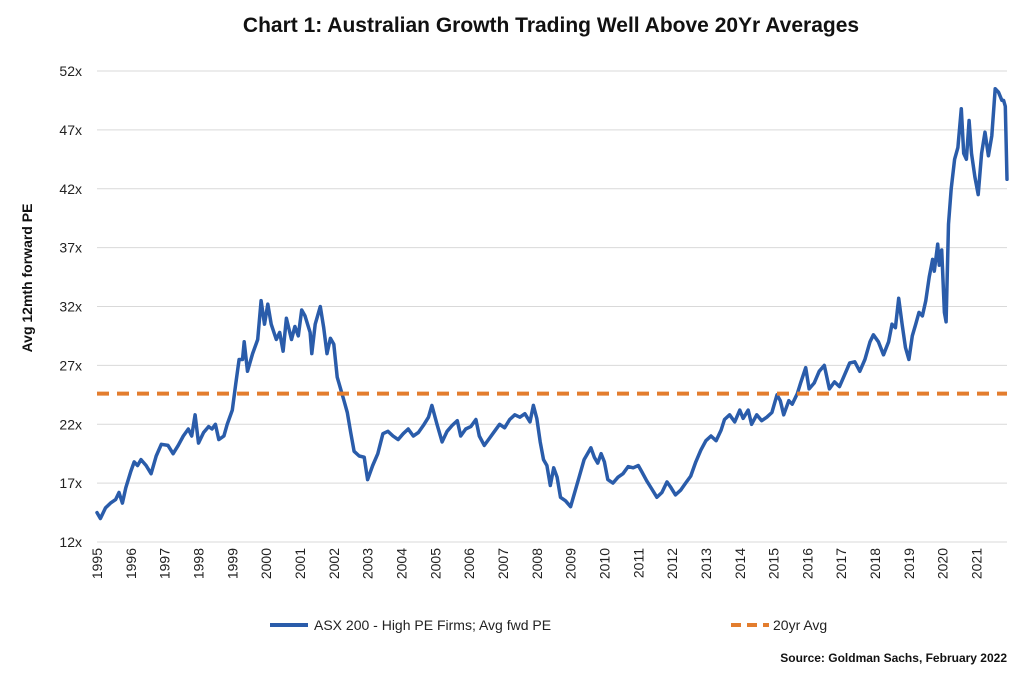 This screenshot has width=1022, height=686. Describe the element at coordinates (70, 71) in the screenshot. I see `y-tick-label: 52x` at that location.